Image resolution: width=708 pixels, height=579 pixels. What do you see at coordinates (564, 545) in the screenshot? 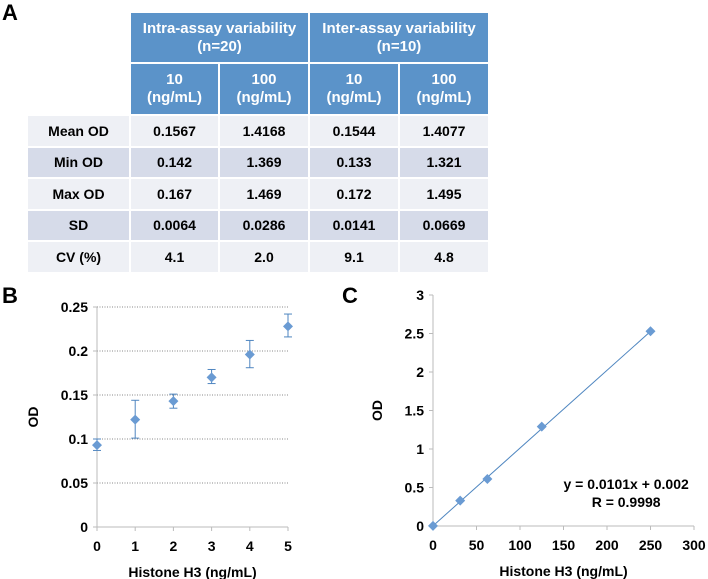
I see `x-tick-label: 150` at bounding box center [564, 545].